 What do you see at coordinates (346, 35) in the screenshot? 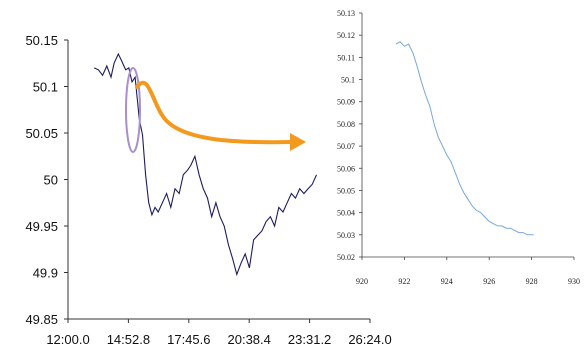
I see `right-y-tick-label: 50.12` at bounding box center [346, 35].